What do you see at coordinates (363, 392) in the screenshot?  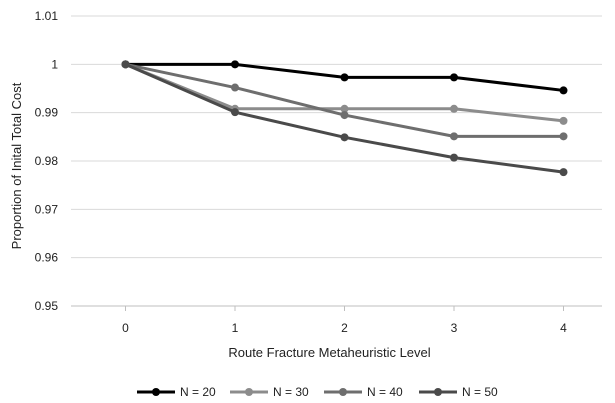 I see `legend-item: N = 40` at bounding box center [363, 392].